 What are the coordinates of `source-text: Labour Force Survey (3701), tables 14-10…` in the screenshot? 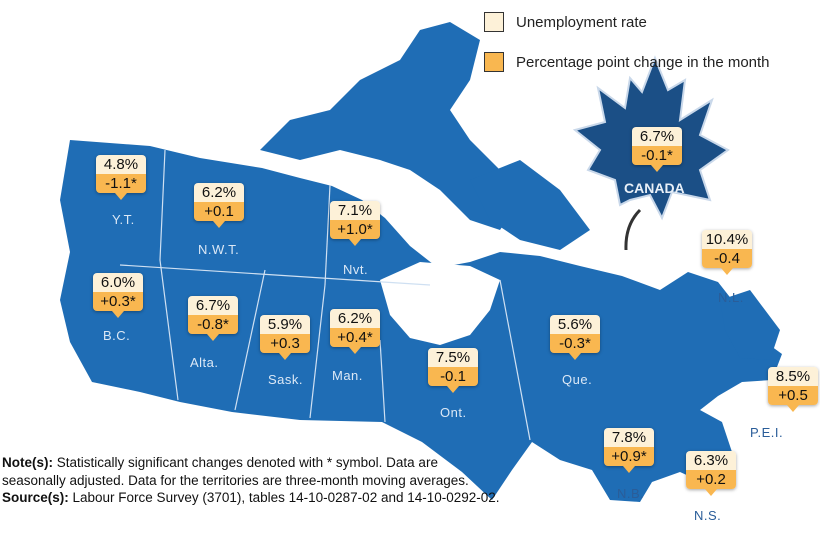 It's located at (284, 497).